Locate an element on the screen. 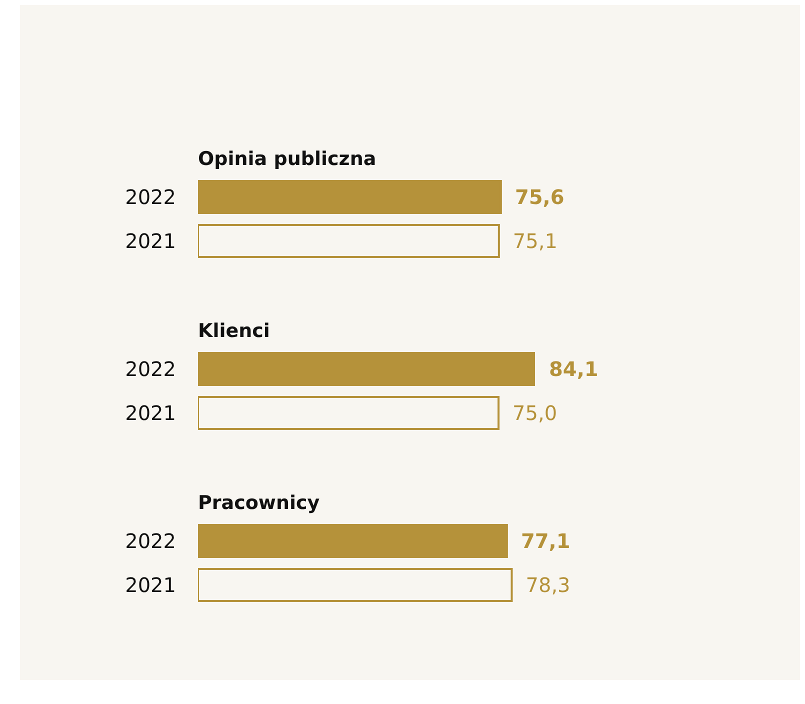 The width and height of the screenshot is (805, 704). chart-title: Opinia publiczna is located at coordinates (288, 159).